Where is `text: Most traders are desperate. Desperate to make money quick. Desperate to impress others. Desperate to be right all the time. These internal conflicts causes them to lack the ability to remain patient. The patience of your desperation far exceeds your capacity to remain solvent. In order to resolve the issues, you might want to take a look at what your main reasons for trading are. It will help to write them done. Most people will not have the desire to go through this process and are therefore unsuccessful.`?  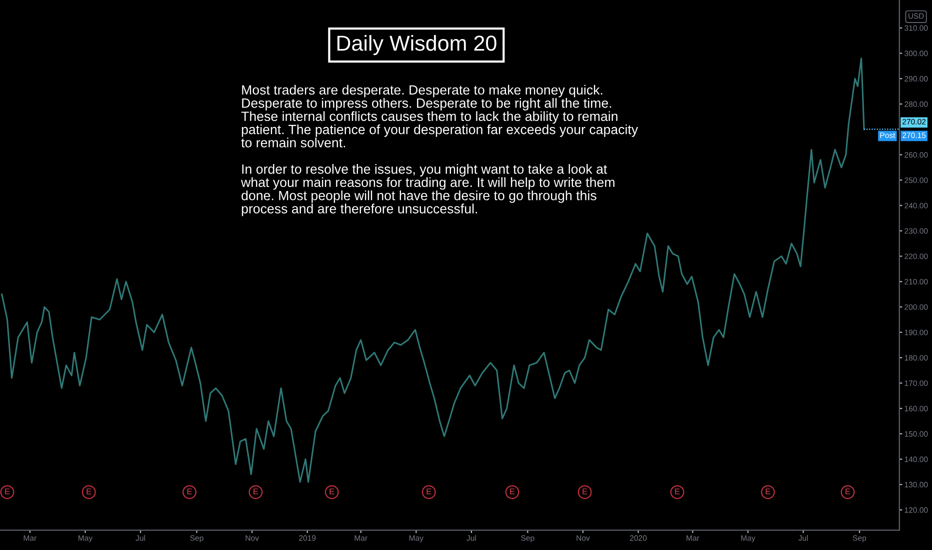 text: Most traders are desperate. Desperate to make money quick. Desperate to impress others. Desperate to be right all the time. These internal conflicts causes them to lack the ability to remain patient. The patience of your desperation far exceeds your capacity to remain solvent. In order to resolve the issues, you might want to take a look at what your main reasons for trading are. It will help to write them done. Most people will not have the desire to go through this process and are therefore unsuccessful. is located at coordinates (439, 150).